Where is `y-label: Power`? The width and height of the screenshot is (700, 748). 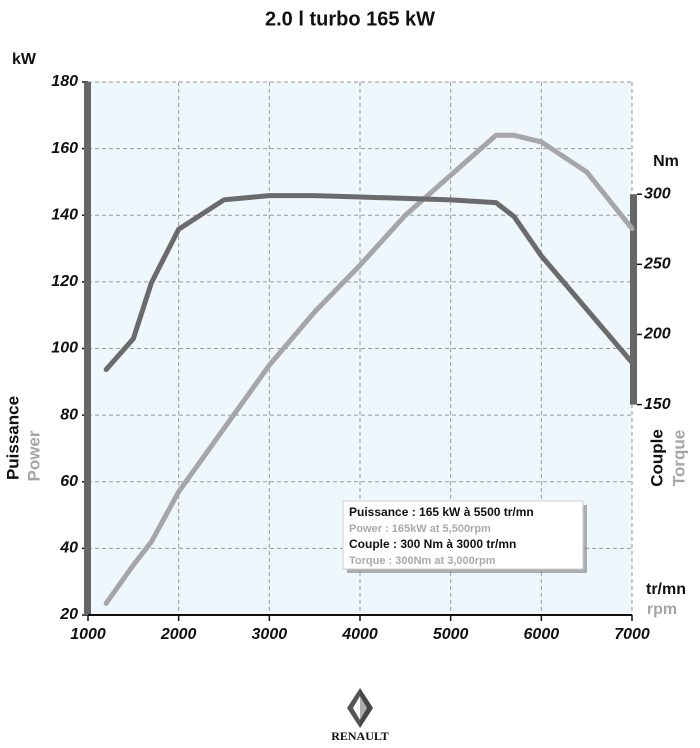 y-label: Power is located at coordinates (33, 455).